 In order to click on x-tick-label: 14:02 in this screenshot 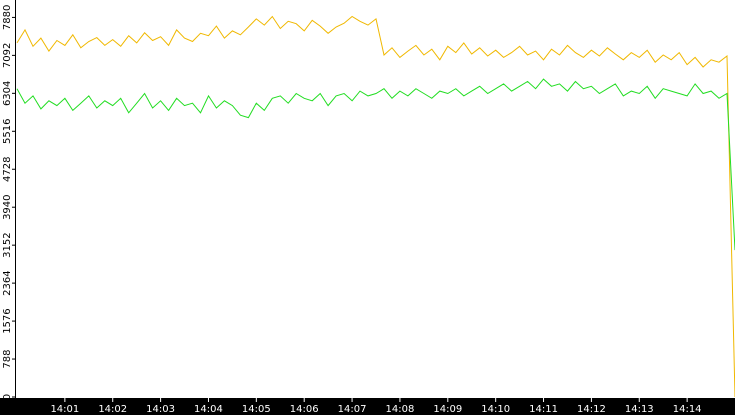, I will do `click(112, 409)`.